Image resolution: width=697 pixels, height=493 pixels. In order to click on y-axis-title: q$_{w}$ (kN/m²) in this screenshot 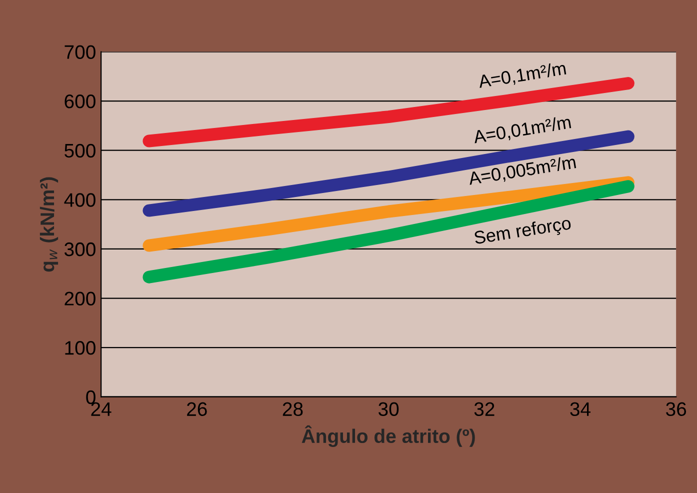, I will do `click(49, 224)`.